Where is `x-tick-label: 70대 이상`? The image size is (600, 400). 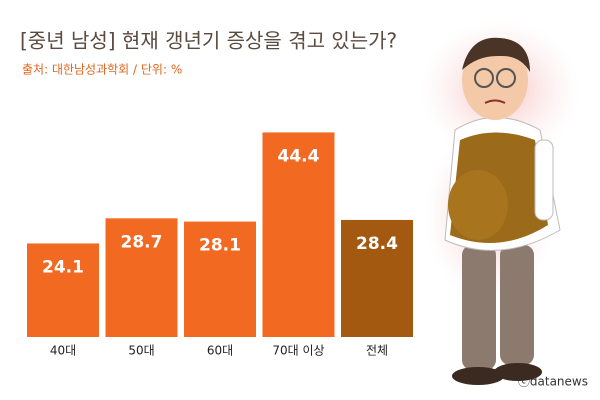 x-tick-label: 70대 이상 is located at coordinates (298, 351).